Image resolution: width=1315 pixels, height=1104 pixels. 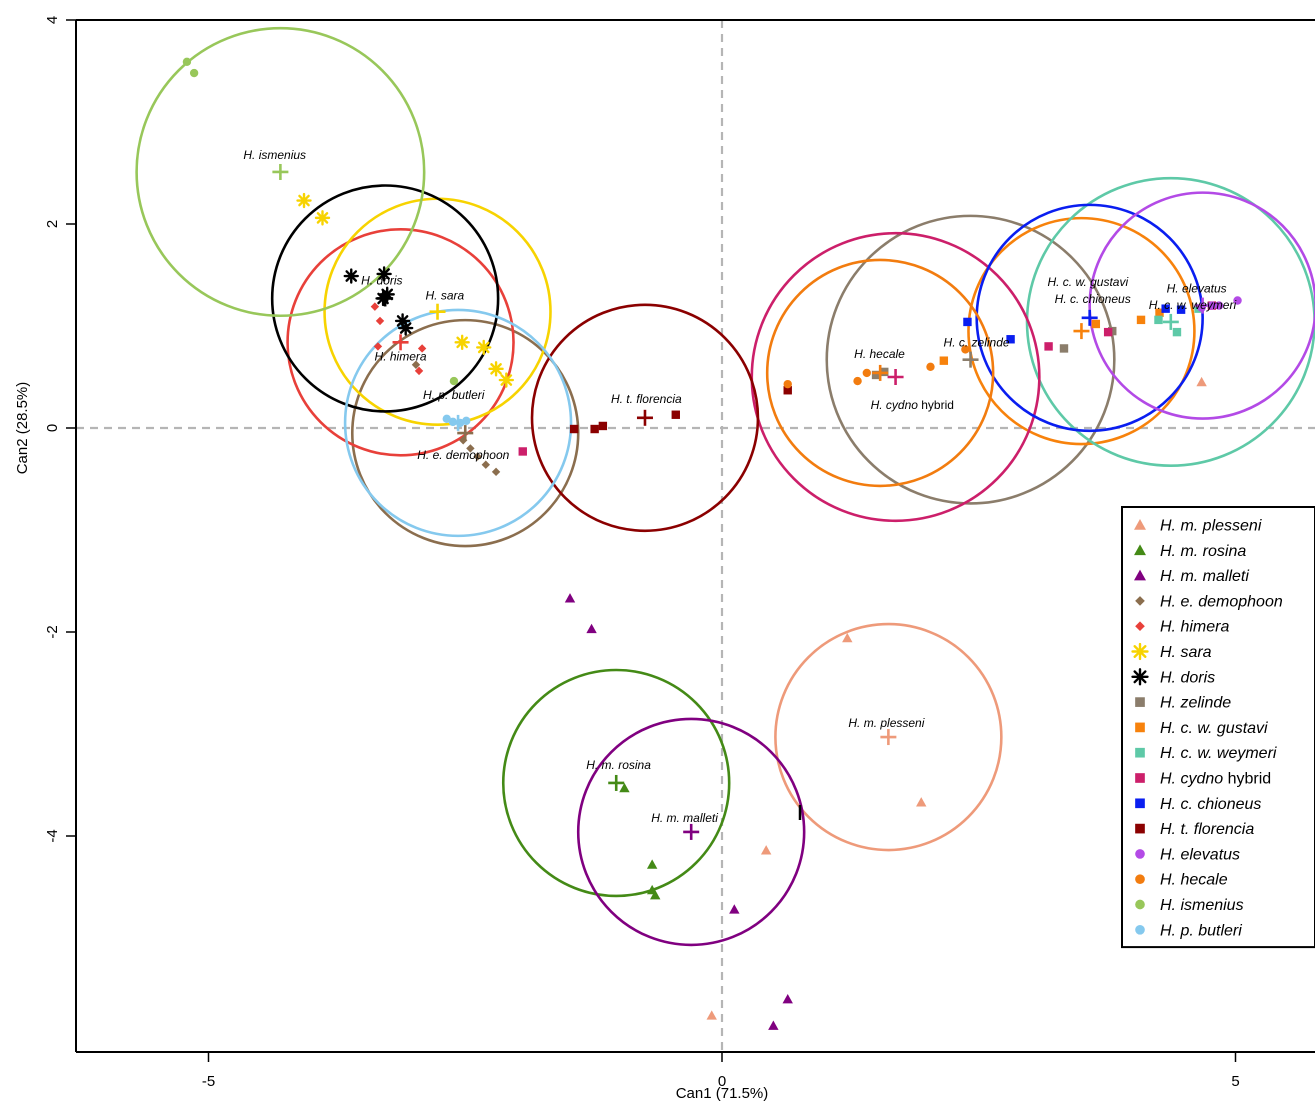 I want to click on legend-item-florencia: H. t. florencia, so click(x=1194, y=829).